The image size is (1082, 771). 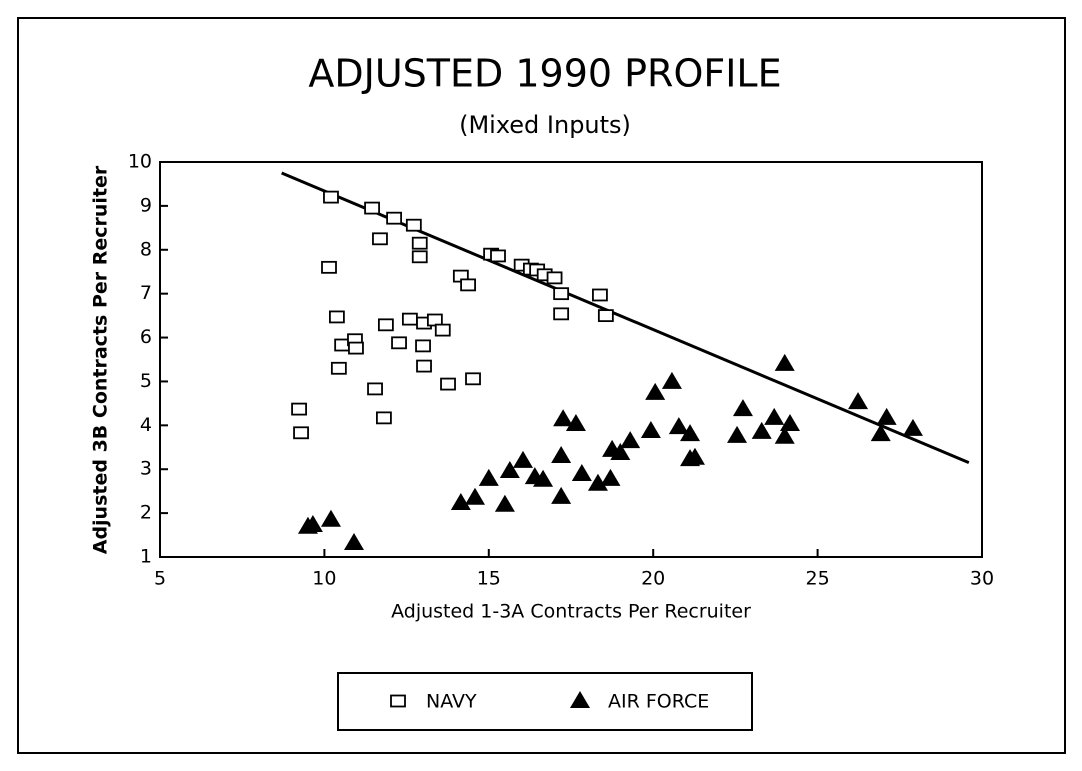 What do you see at coordinates (545, 125) in the screenshot?
I see `chart-subtitle: (Mixed Inputs)` at bounding box center [545, 125].